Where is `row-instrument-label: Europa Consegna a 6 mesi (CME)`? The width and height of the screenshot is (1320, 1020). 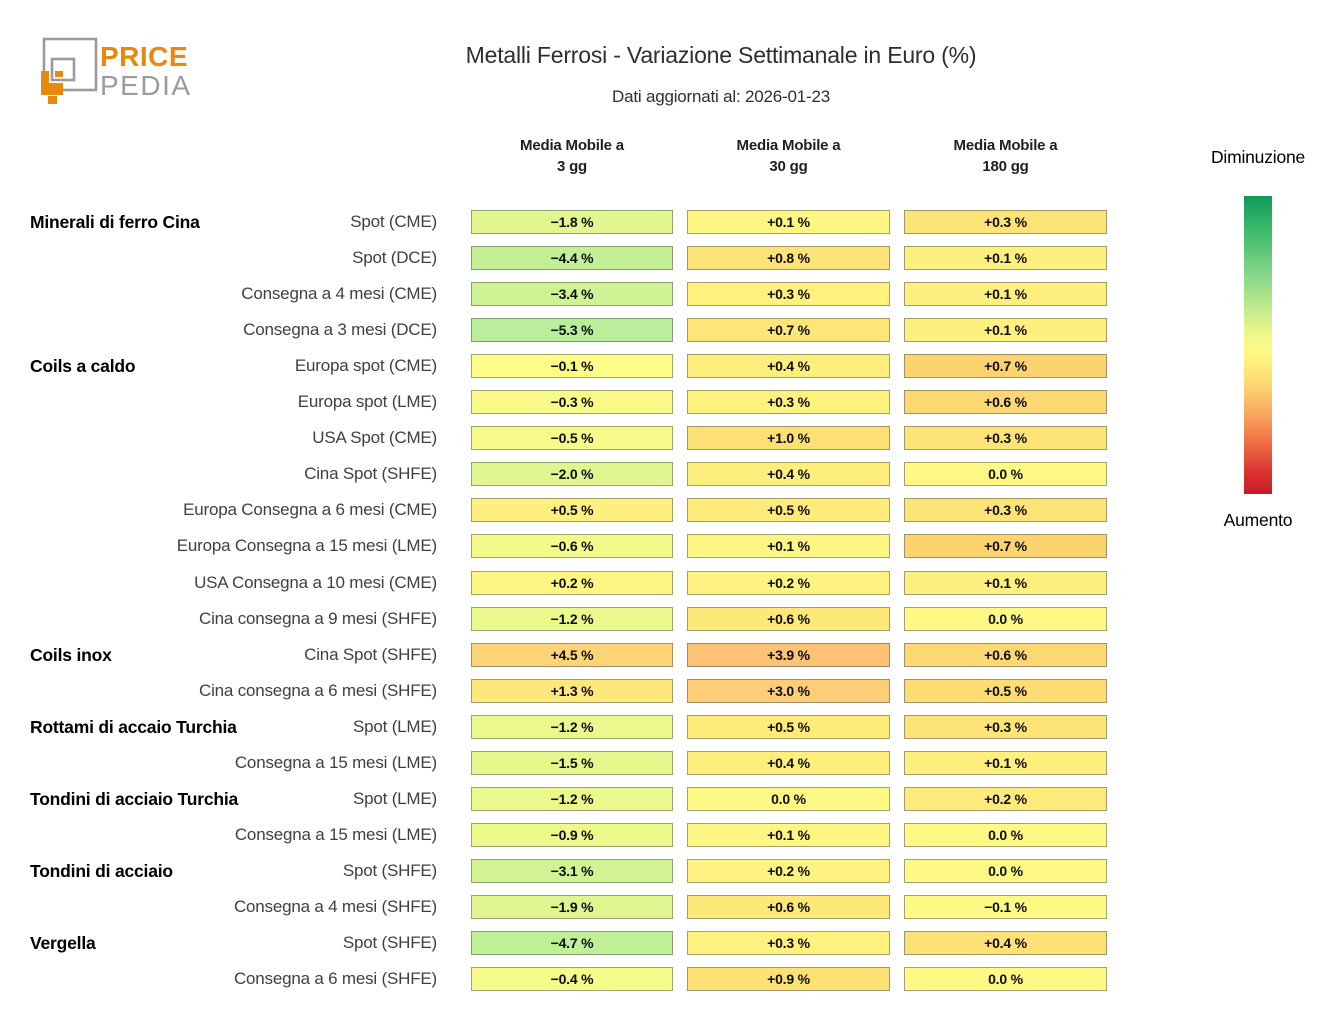
row-instrument-label: Europa Consegna a 6 mesi (CME) is located at coordinates (310, 510).